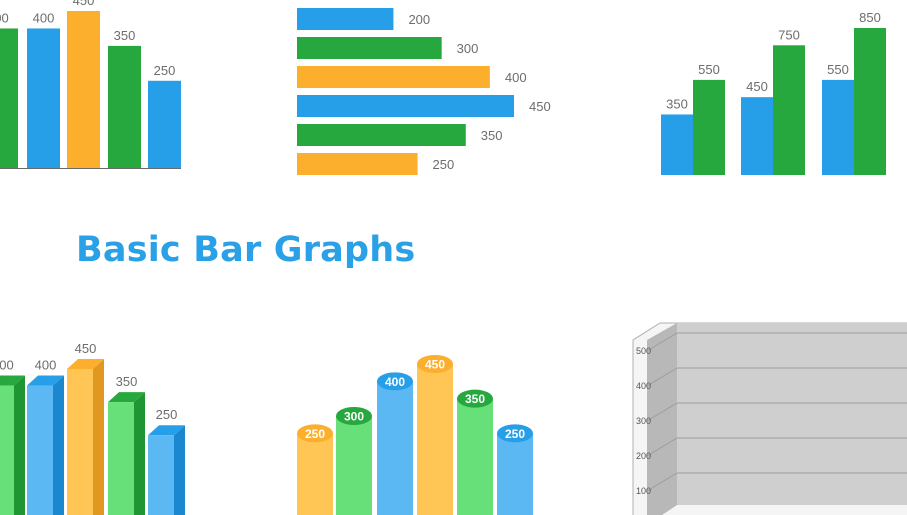  I want to click on y-tick-label: 400, so click(643, 386).